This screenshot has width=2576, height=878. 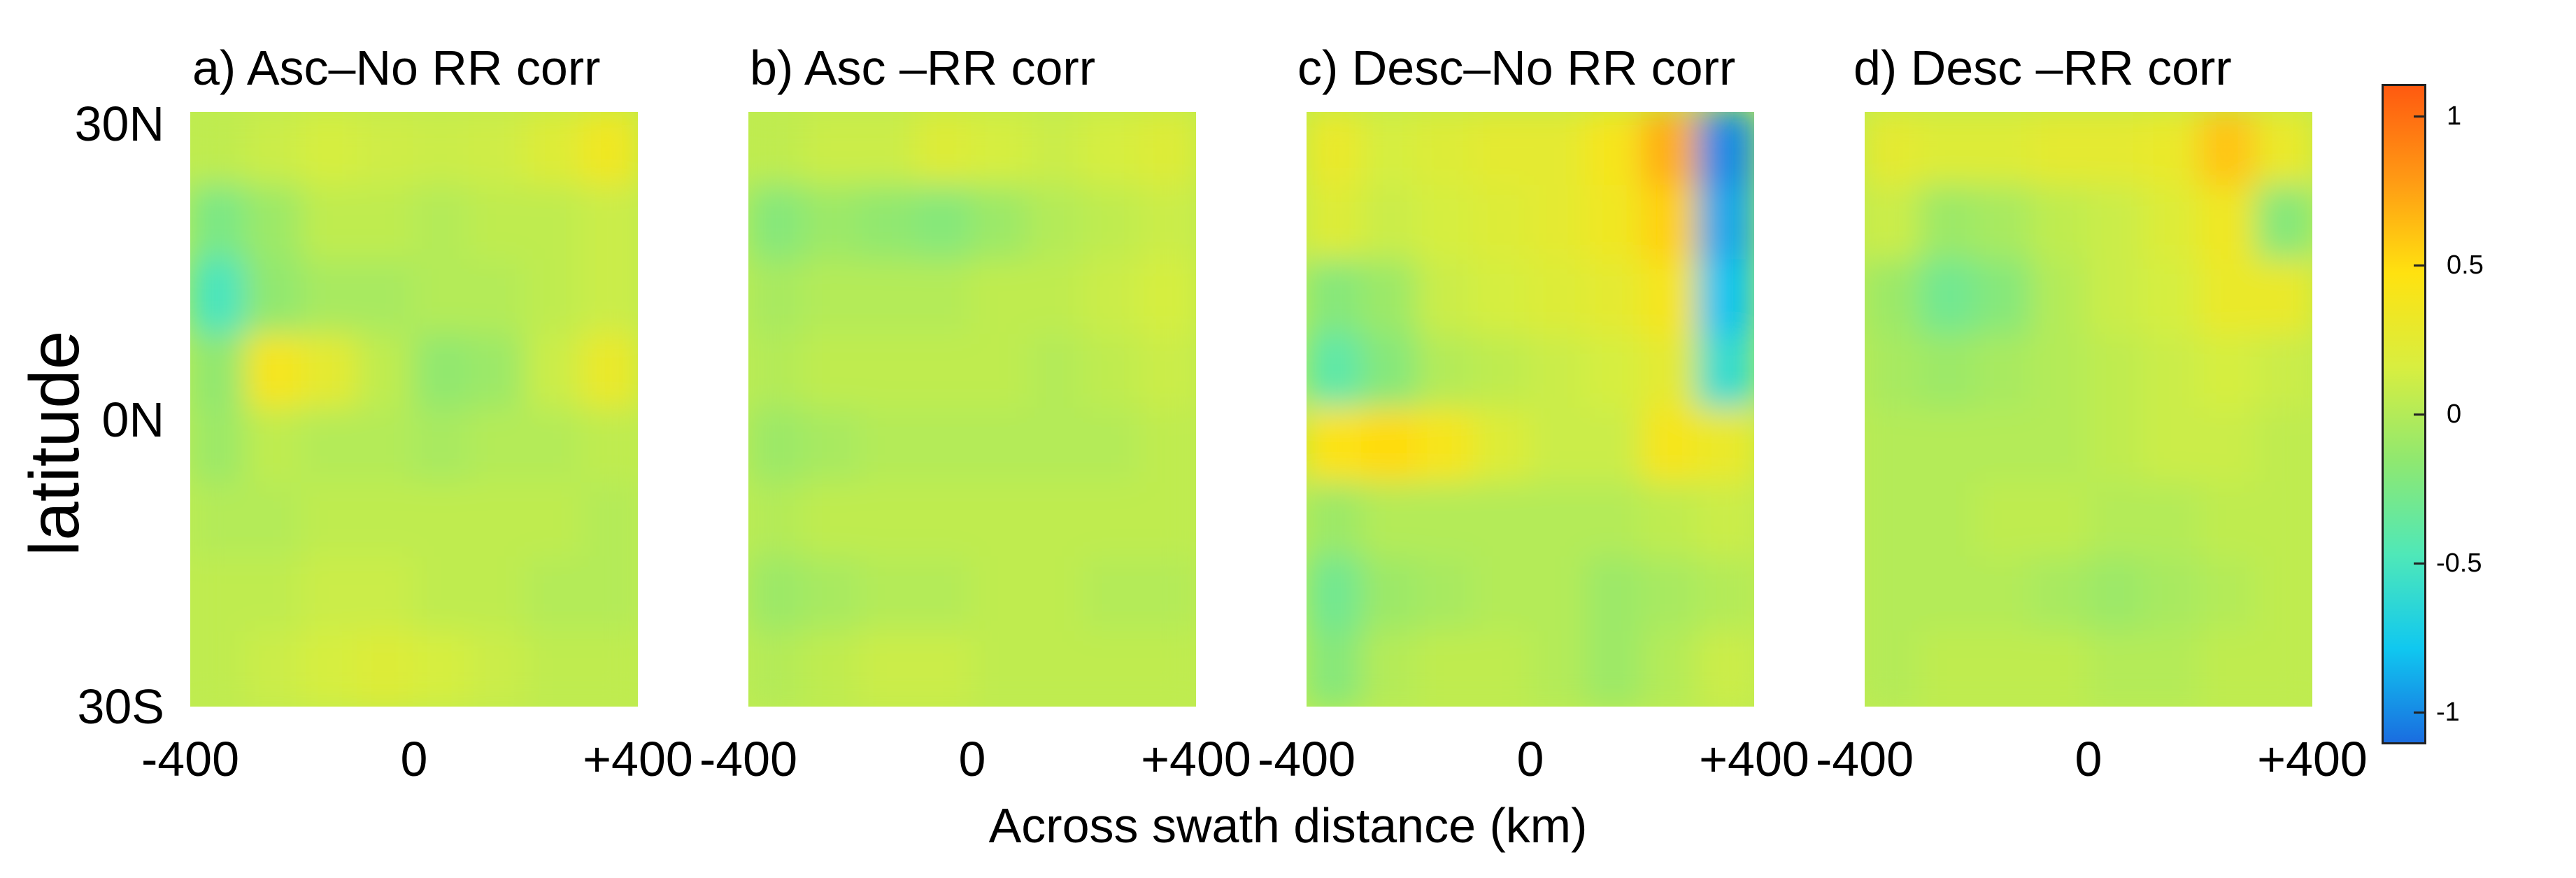 What do you see at coordinates (2454, 414) in the screenshot?
I see `colorbar-tick-label: 0` at bounding box center [2454, 414].